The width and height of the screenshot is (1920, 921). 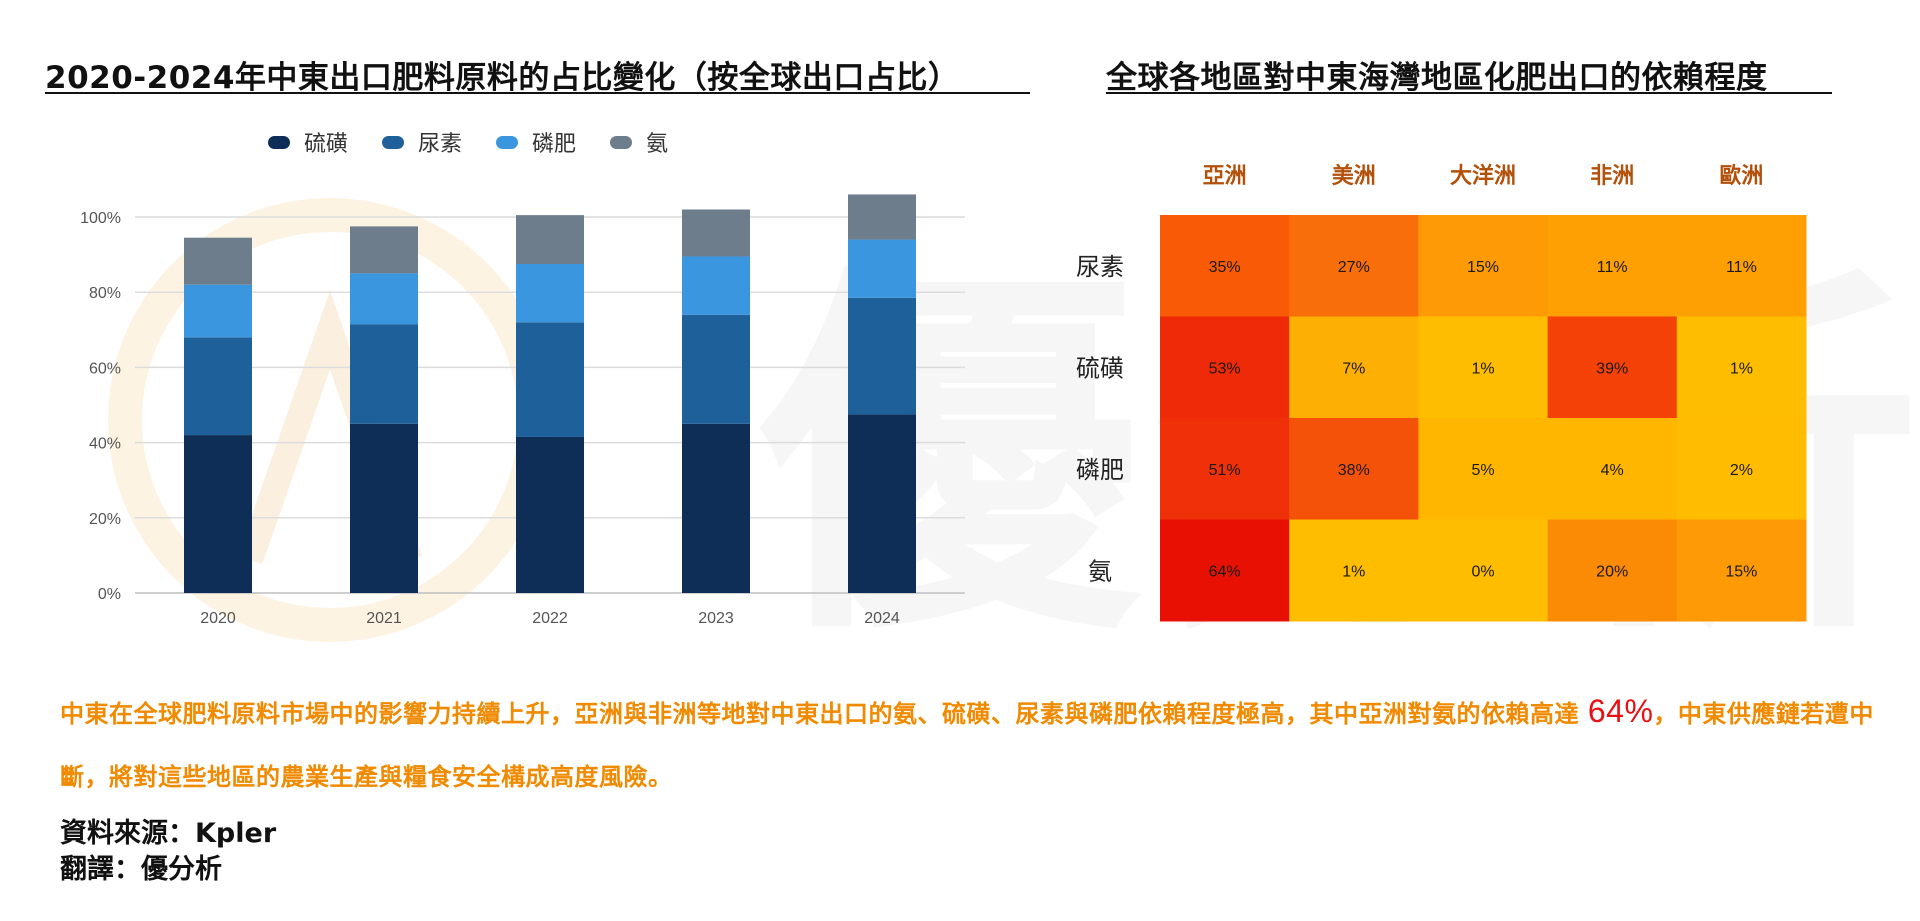 I want to click on heatmap-row-label: 氨, so click(x=1100, y=571).